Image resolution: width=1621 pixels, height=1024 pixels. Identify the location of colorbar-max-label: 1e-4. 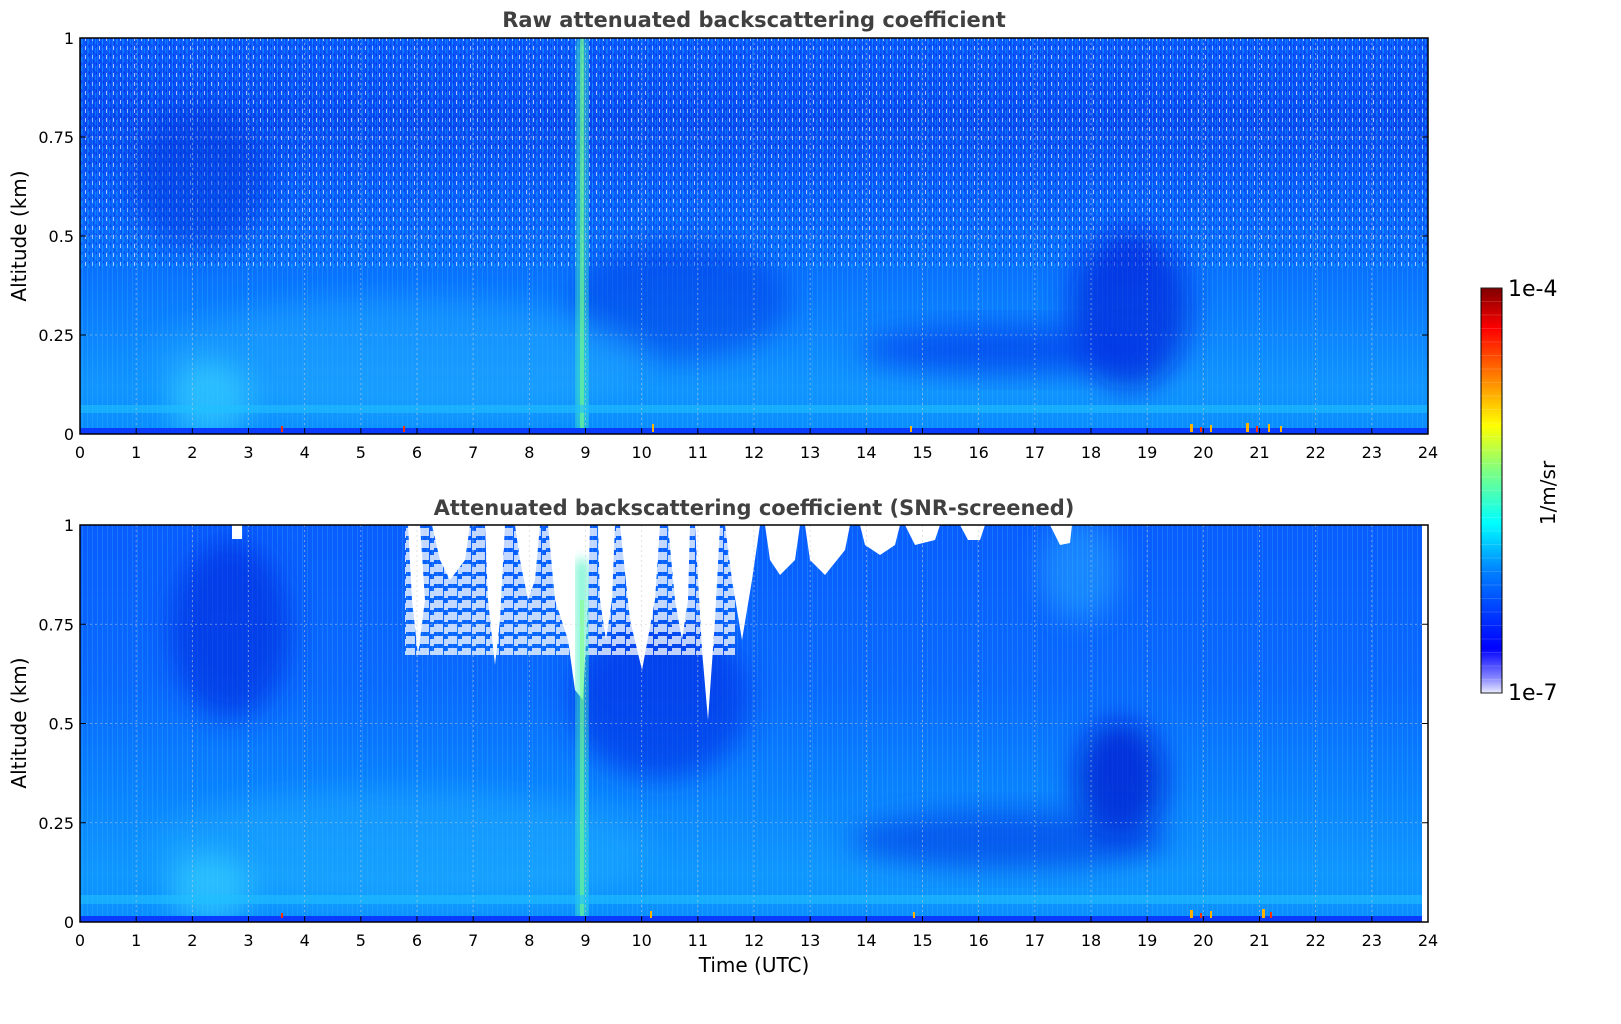
(1532, 289).